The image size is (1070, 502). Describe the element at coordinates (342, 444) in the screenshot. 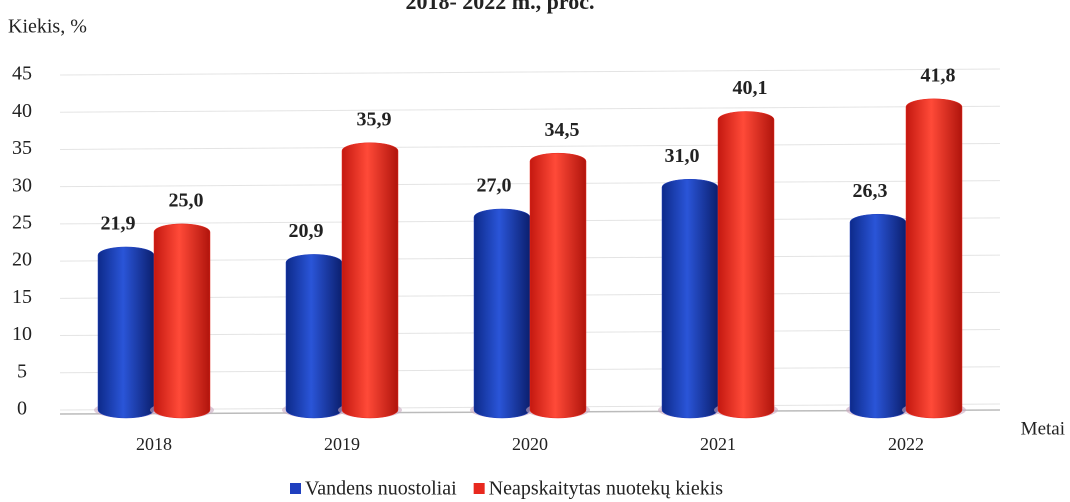

I see `x-tick-label: 2019` at that location.